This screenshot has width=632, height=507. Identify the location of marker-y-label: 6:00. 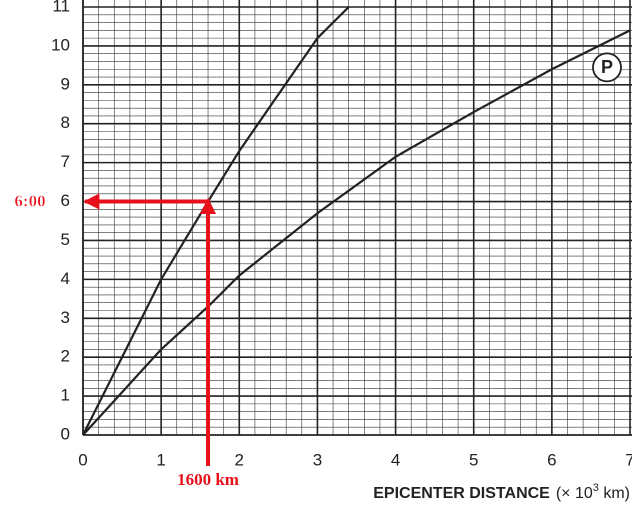
(29, 200).